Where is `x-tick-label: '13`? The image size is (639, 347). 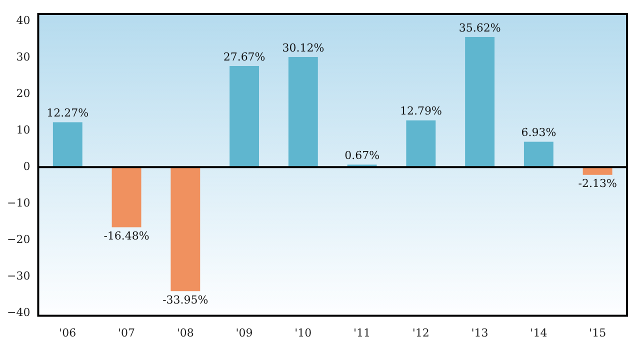
x-tick-label: '13 is located at coordinates (479, 333).